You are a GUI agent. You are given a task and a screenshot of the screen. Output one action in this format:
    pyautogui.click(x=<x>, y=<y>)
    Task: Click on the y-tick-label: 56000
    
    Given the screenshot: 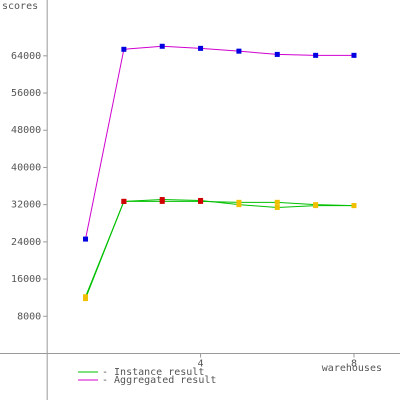 What is the action you would take?
    pyautogui.click(x=26, y=93)
    